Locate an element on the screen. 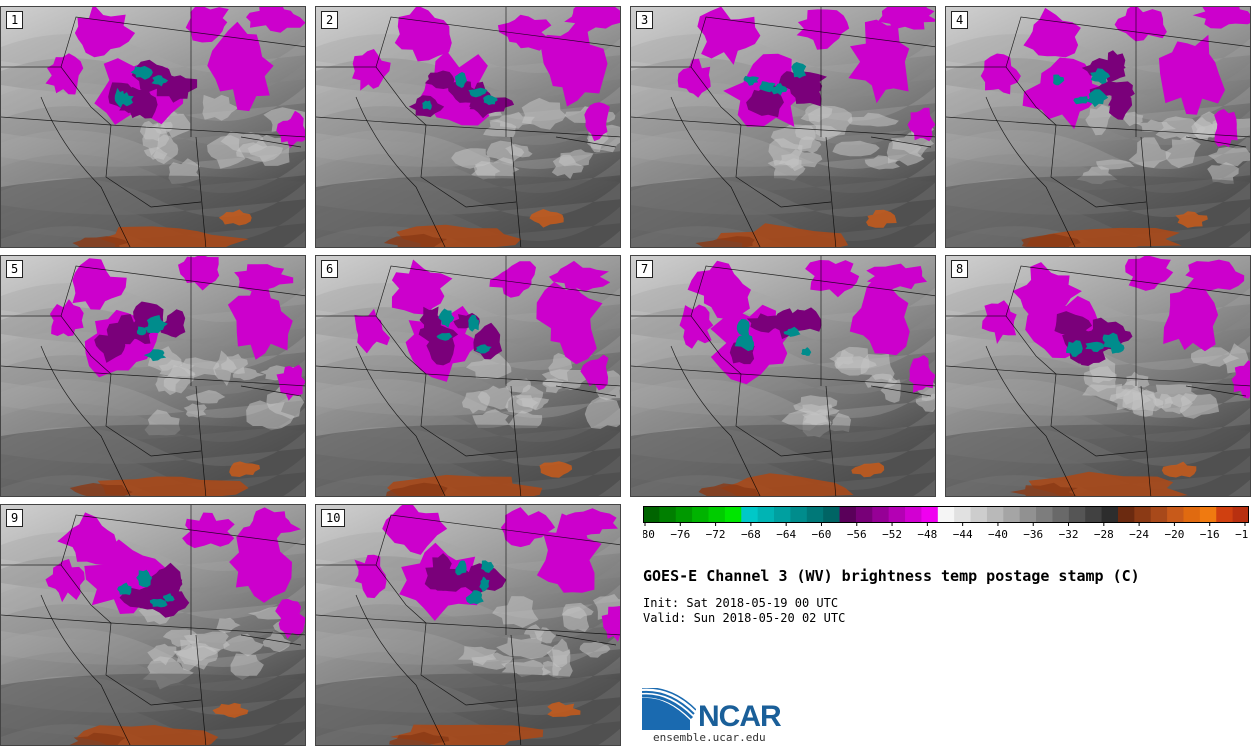  member-panel: 8 is located at coordinates (1098, 376).